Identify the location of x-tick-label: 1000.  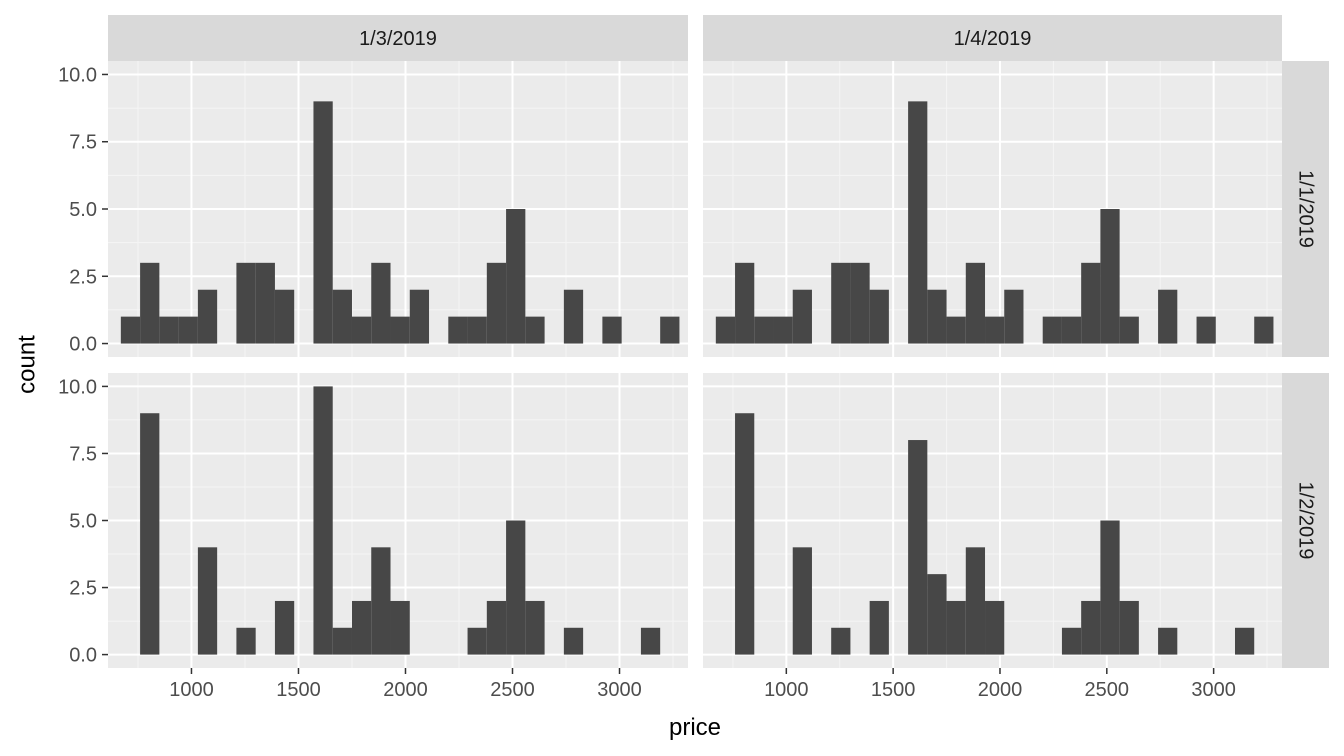
(191, 690).